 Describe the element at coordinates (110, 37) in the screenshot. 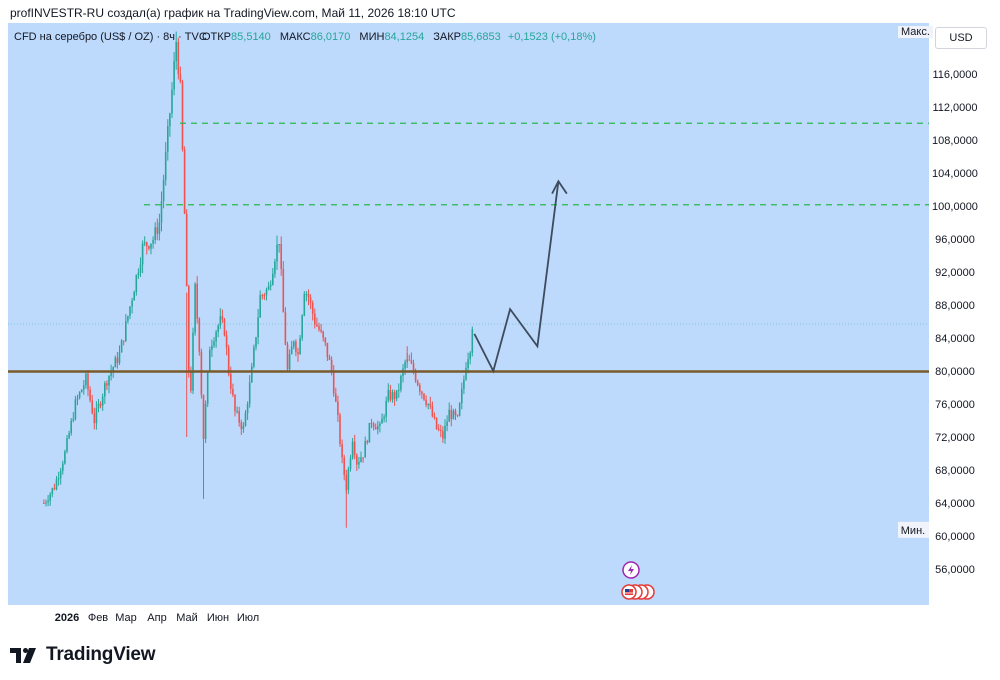

I see `legend-symbol: CFD на серебро (US$ / OZ) · 8ч · TVC` at that location.